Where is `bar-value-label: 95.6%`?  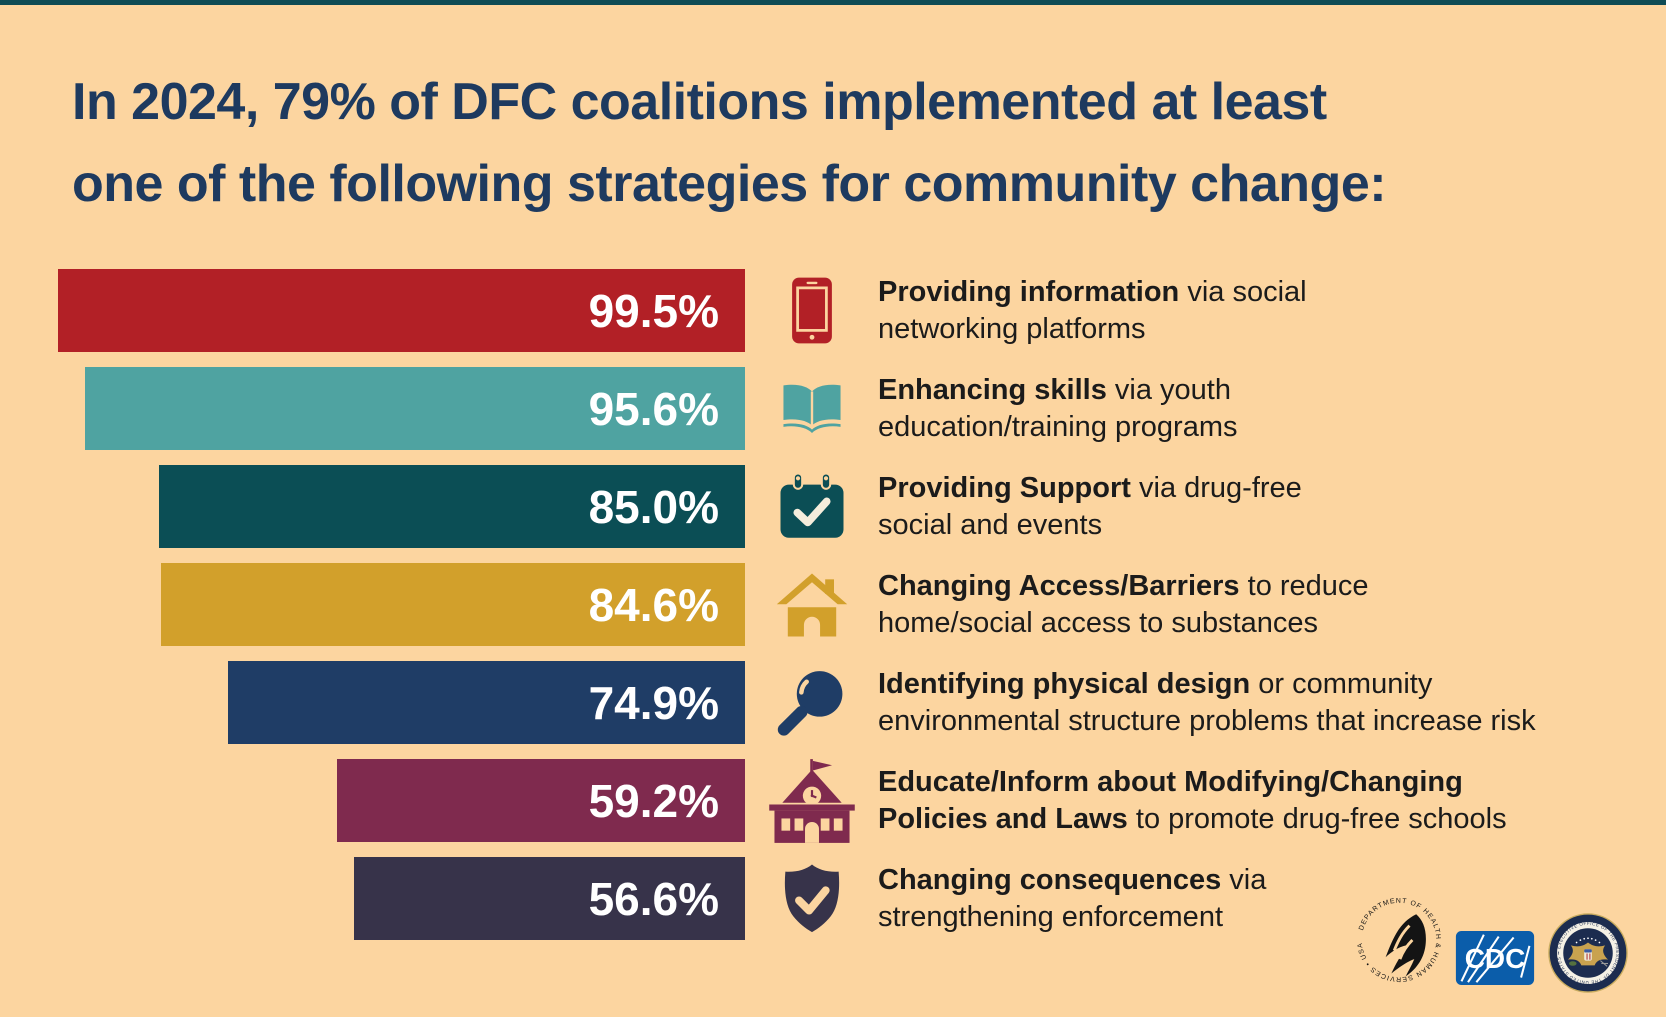 bar-value-label: 95.6% is located at coordinates (653, 408).